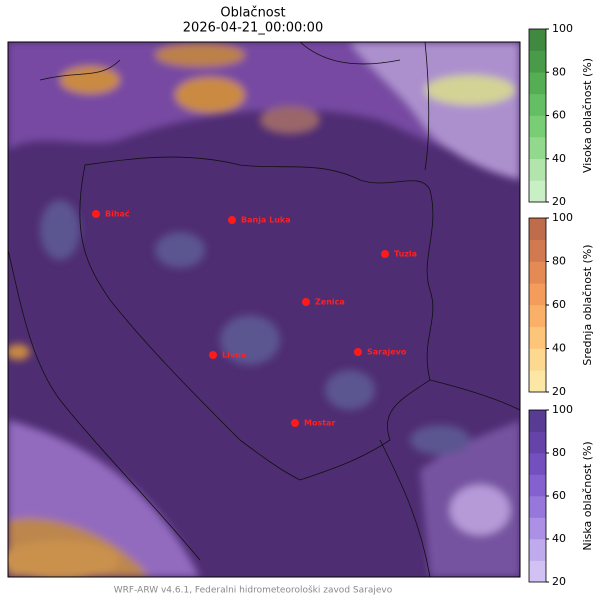 The height and width of the screenshot is (600, 600). Describe the element at coordinates (266, 220) in the screenshot. I see `city-label: Banja Luka` at that location.